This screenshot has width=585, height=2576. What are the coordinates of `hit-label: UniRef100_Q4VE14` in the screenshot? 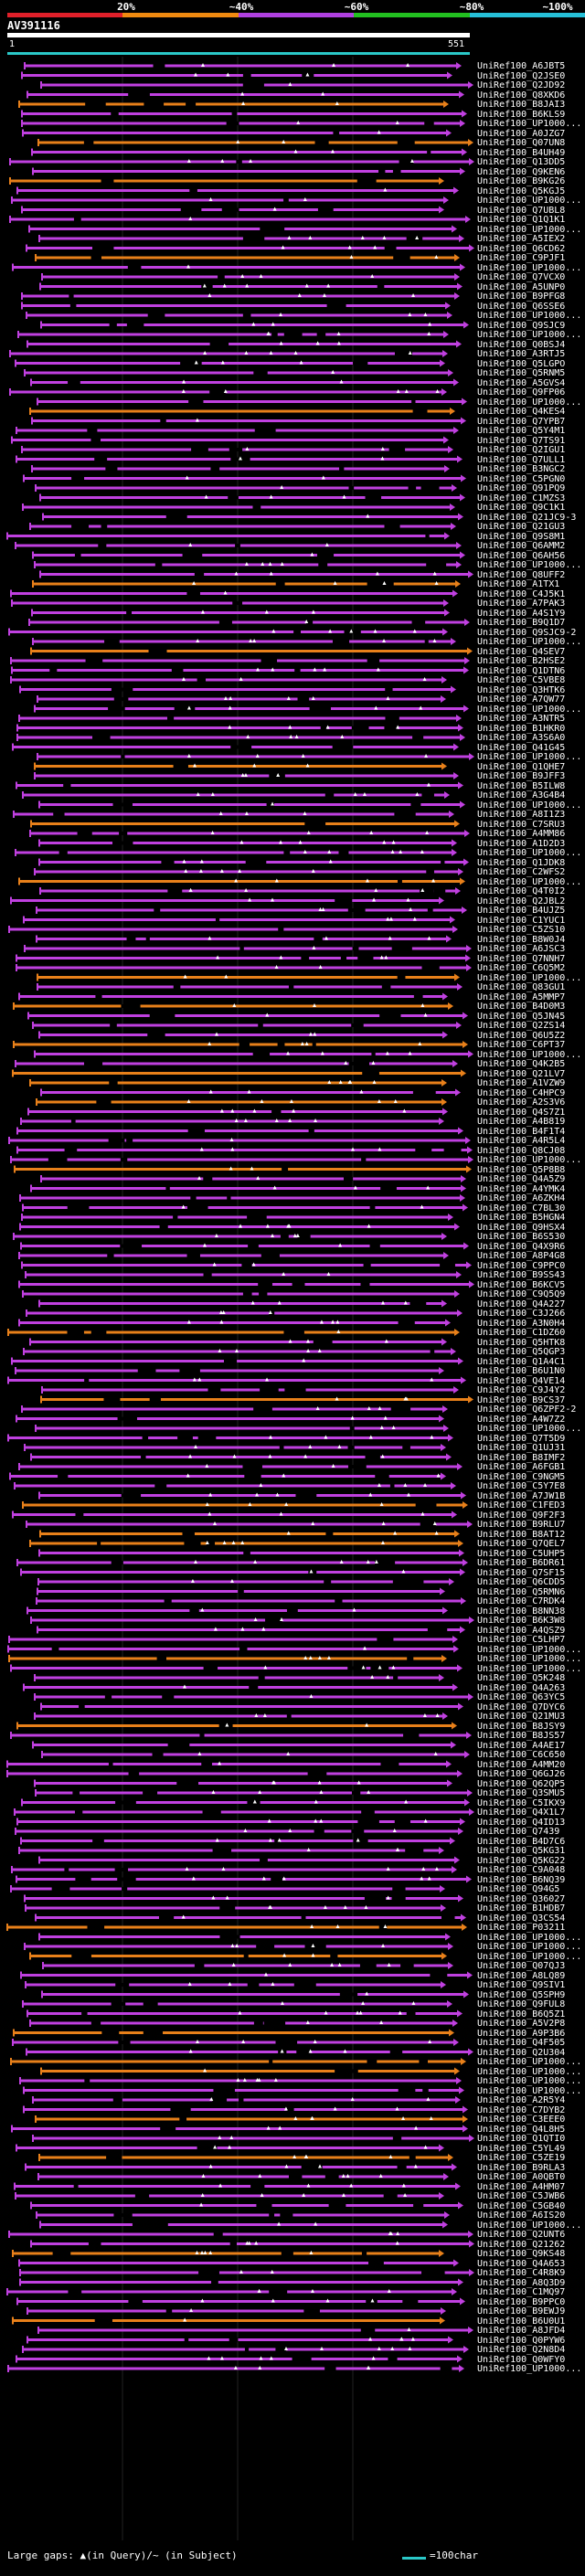 It's located at (521, 1380).